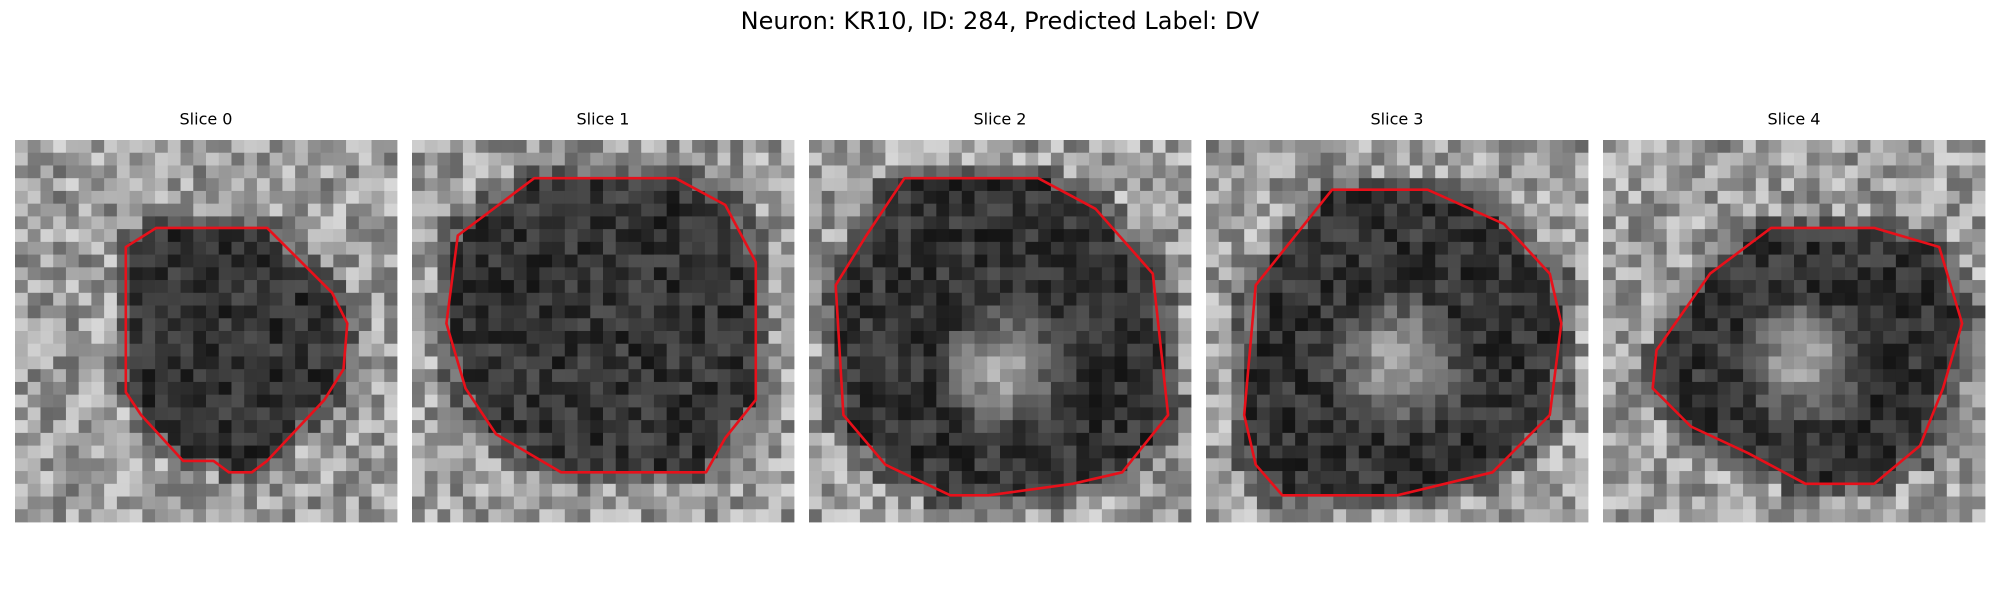  I want to click on contour, so click(1402, 342).